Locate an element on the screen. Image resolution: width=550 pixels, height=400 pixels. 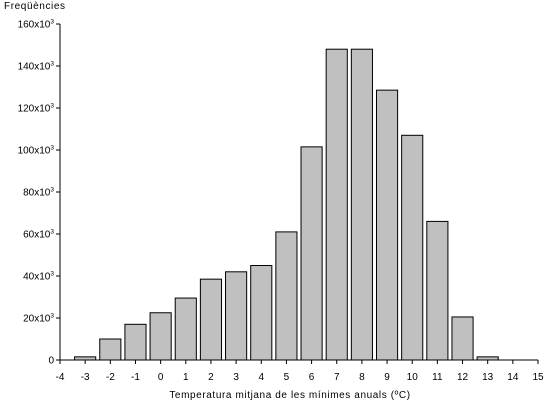
x-tick-label: -2 is located at coordinates (110, 377).